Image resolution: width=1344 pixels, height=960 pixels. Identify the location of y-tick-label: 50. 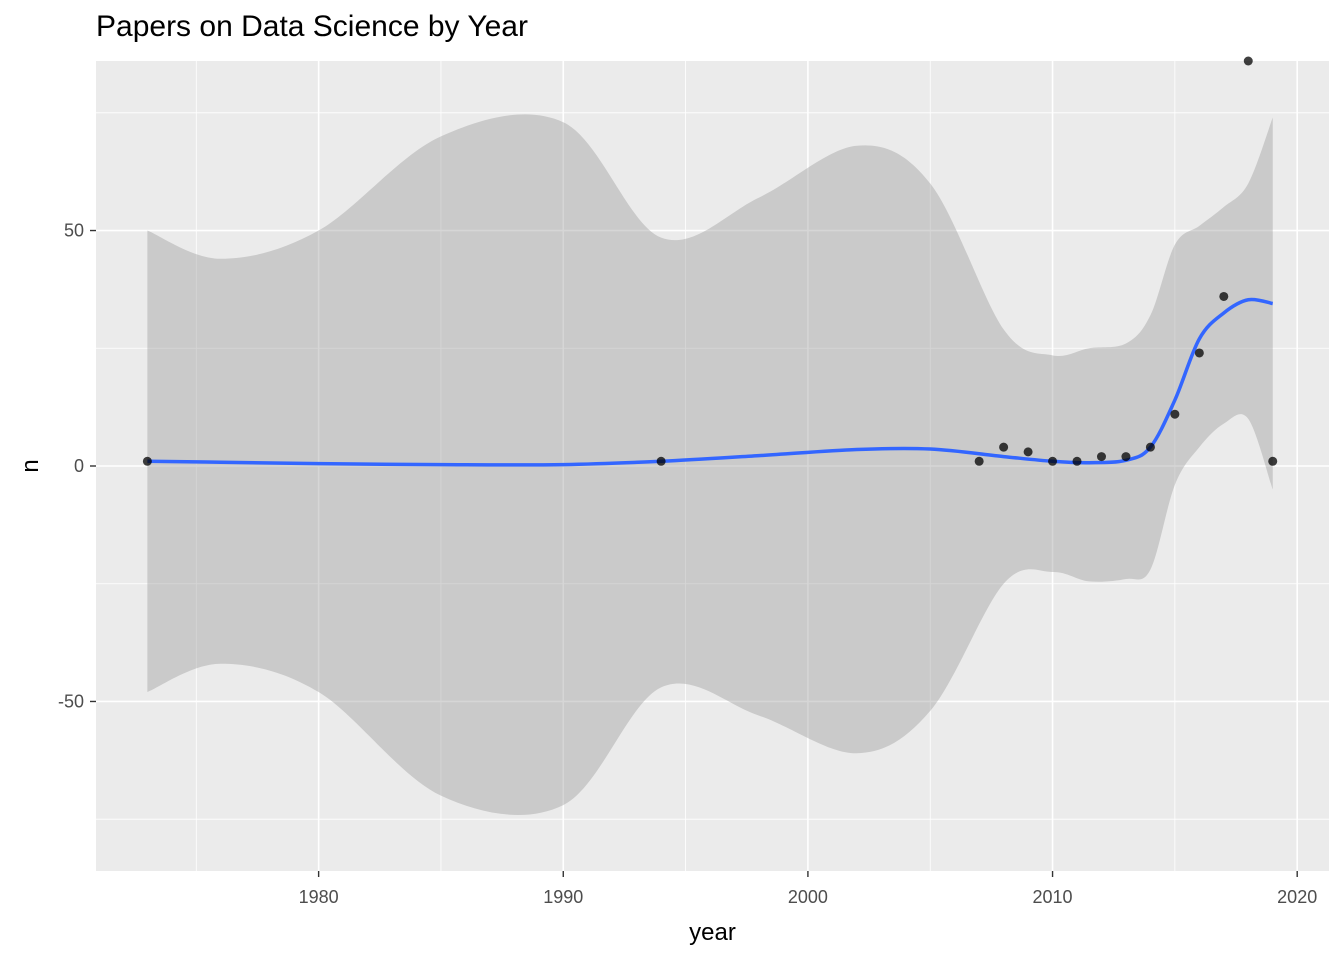
(74, 231).